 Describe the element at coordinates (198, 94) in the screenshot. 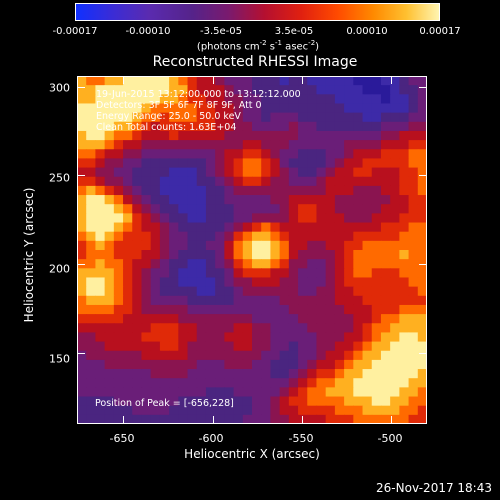

I see `time-range-annotation: 19-Jun-2015 13:12:00.000 to 13:12:12.000` at that location.